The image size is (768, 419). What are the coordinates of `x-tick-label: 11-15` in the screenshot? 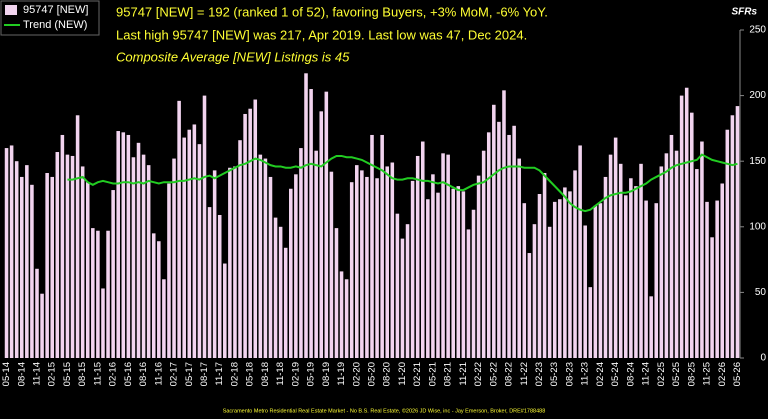 It's located at (97, 374).